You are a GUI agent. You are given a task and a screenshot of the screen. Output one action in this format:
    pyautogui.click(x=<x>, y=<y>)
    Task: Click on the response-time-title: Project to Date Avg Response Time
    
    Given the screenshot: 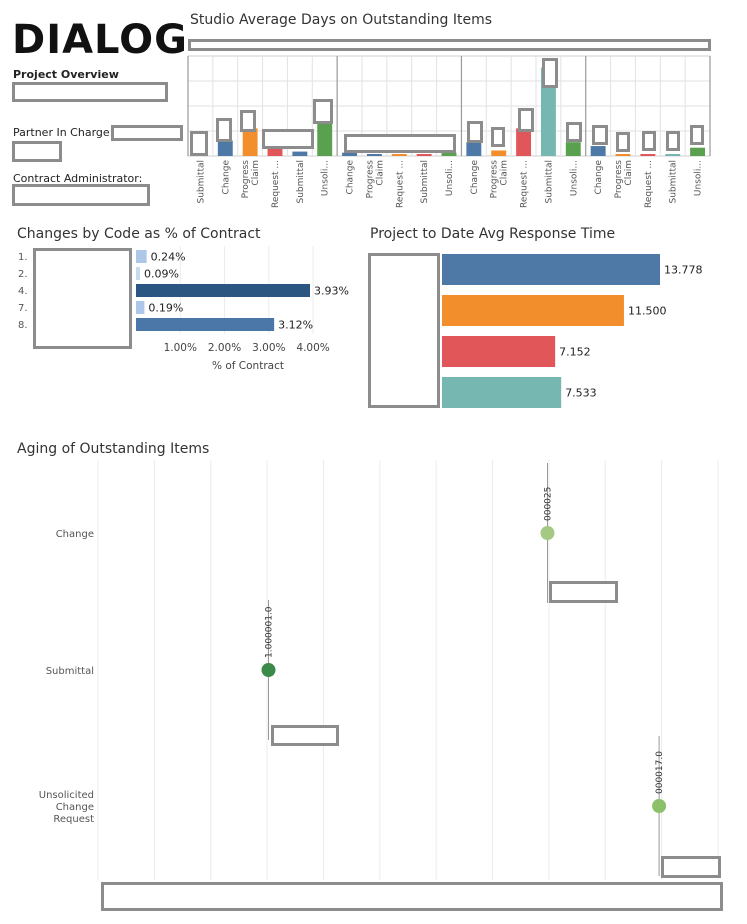 What is the action you would take?
    pyautogui.click(x=493, y=234)
    